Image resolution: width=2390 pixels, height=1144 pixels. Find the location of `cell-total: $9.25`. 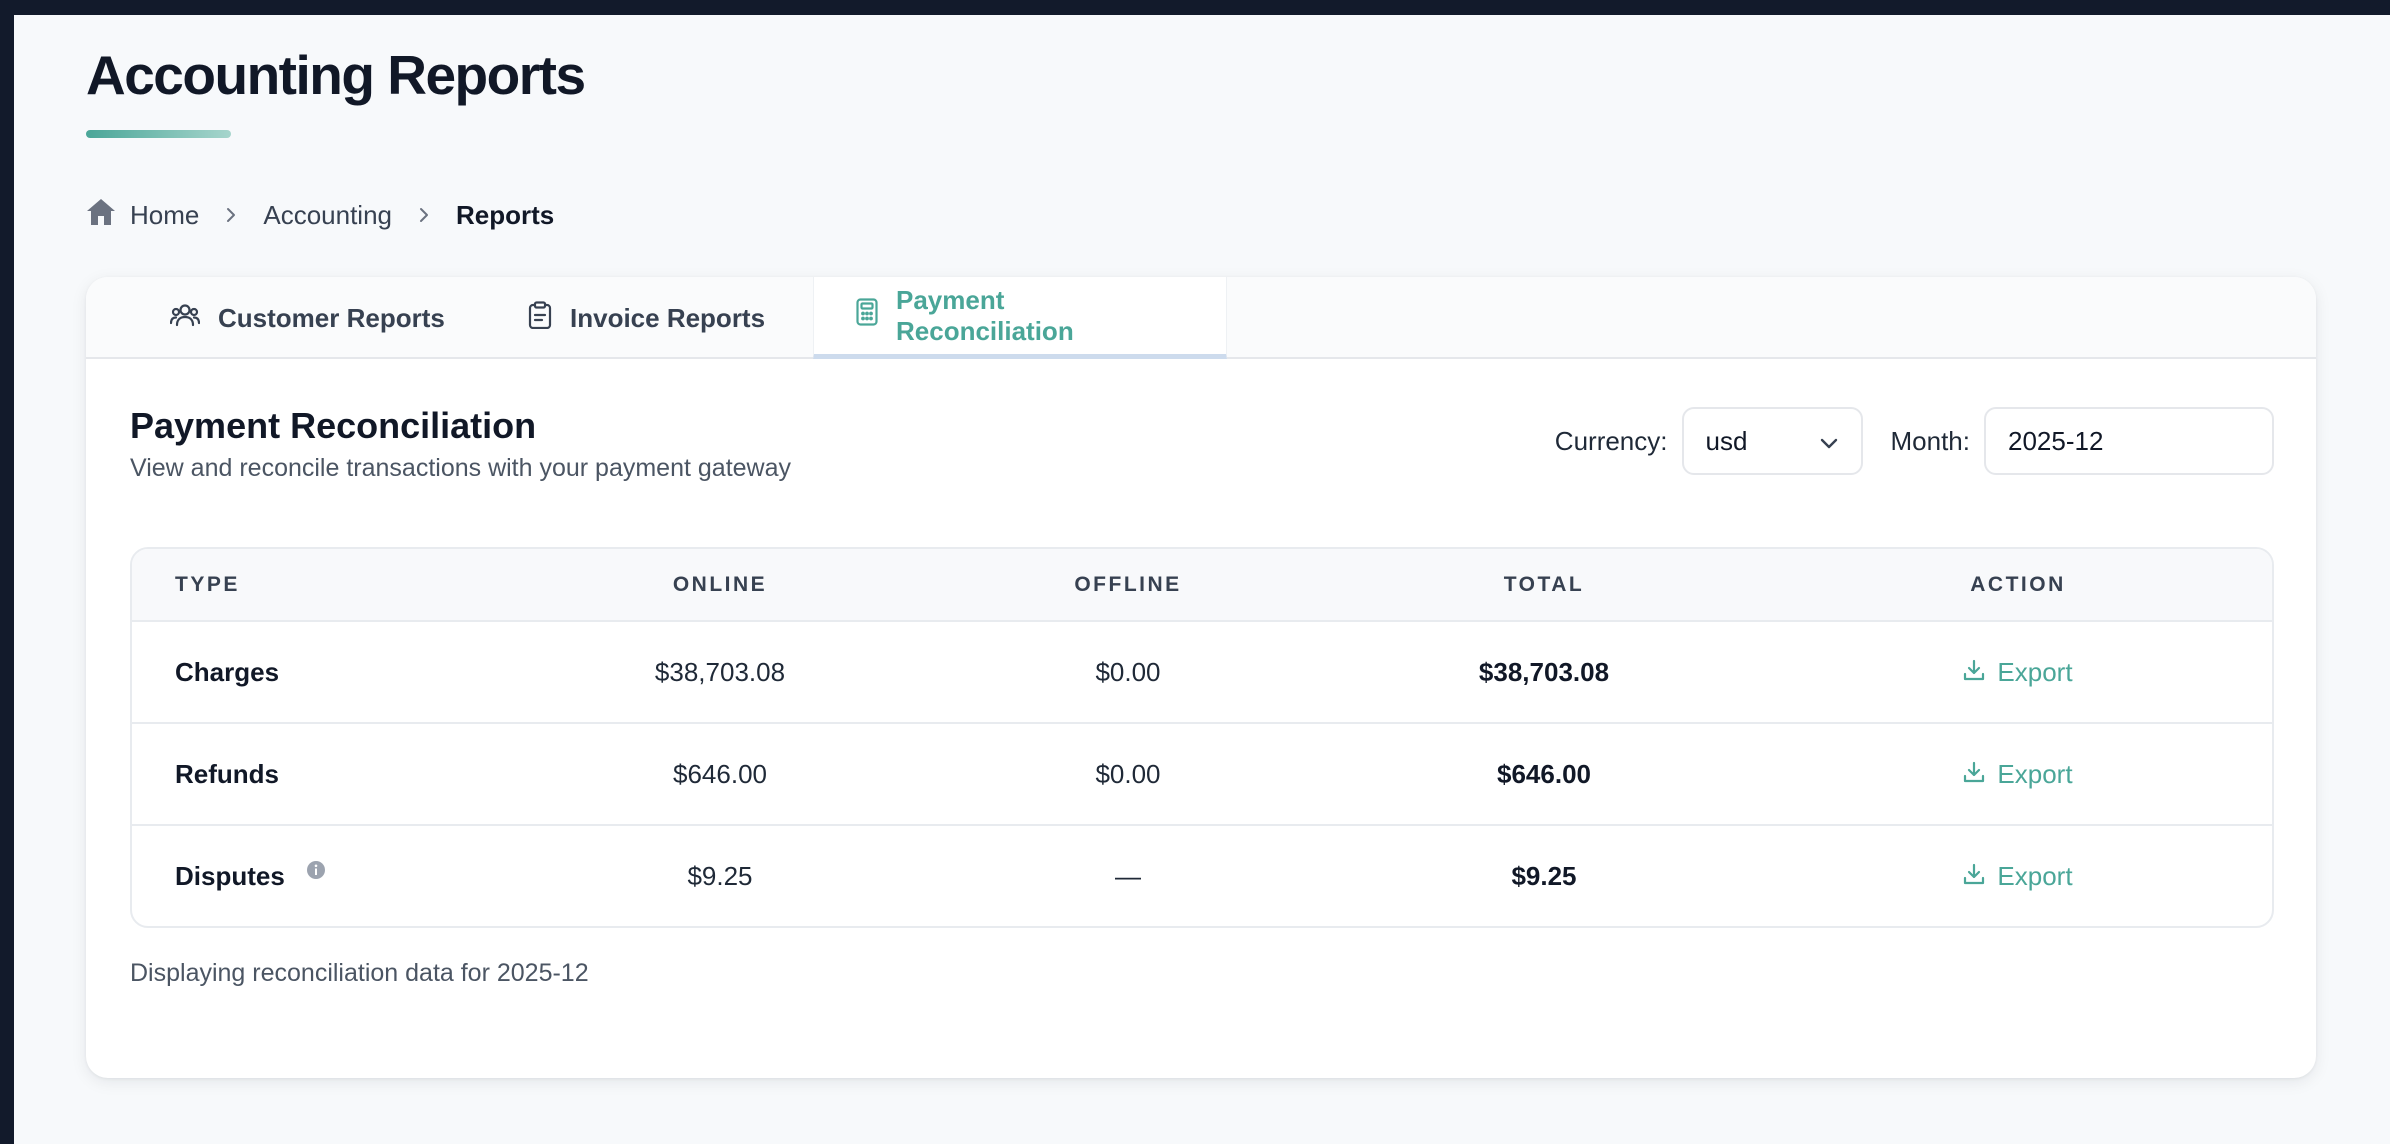

cell-total: $9.25 is located at coordinates (1544, 876).